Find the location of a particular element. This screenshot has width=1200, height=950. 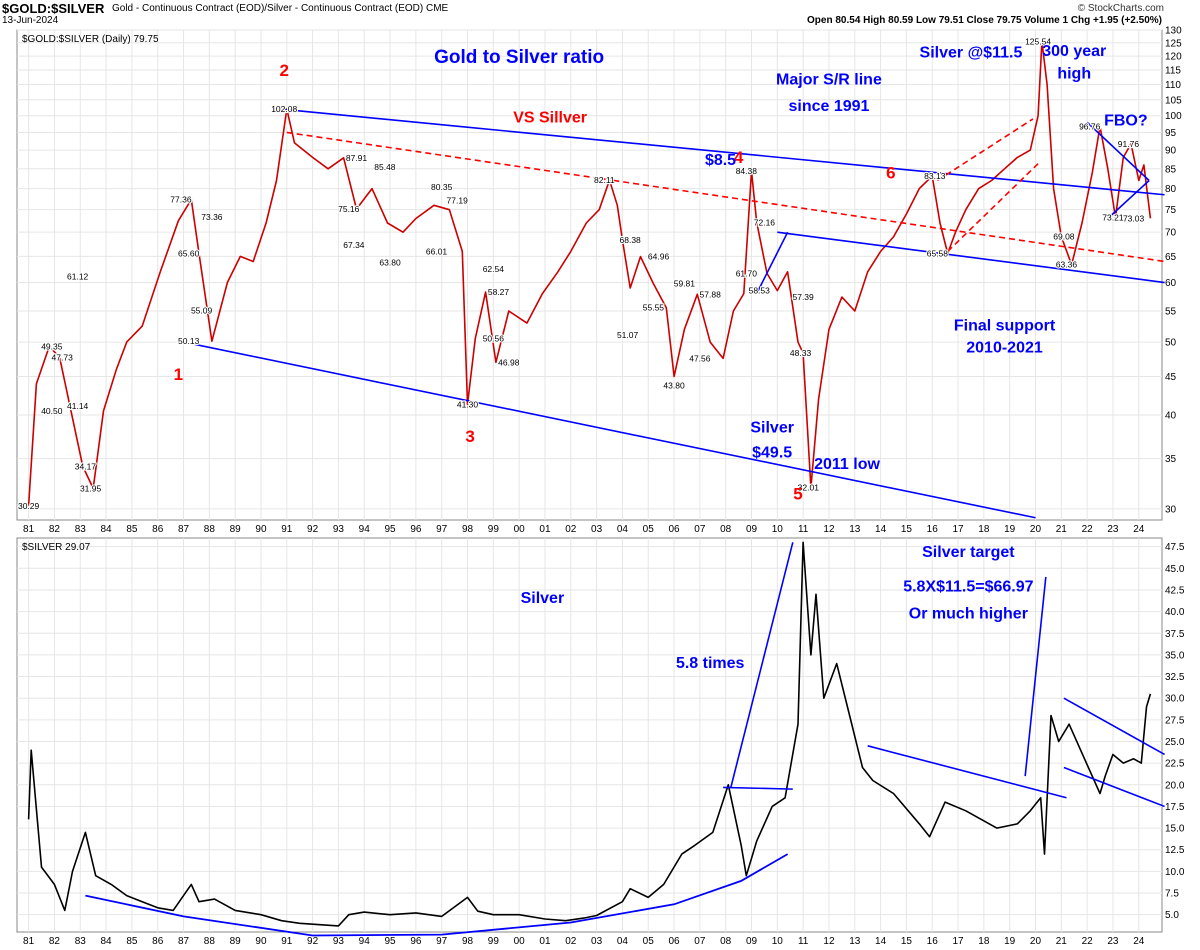

ratio-x-tick-label: 07 is located at coordinates (700, 529).